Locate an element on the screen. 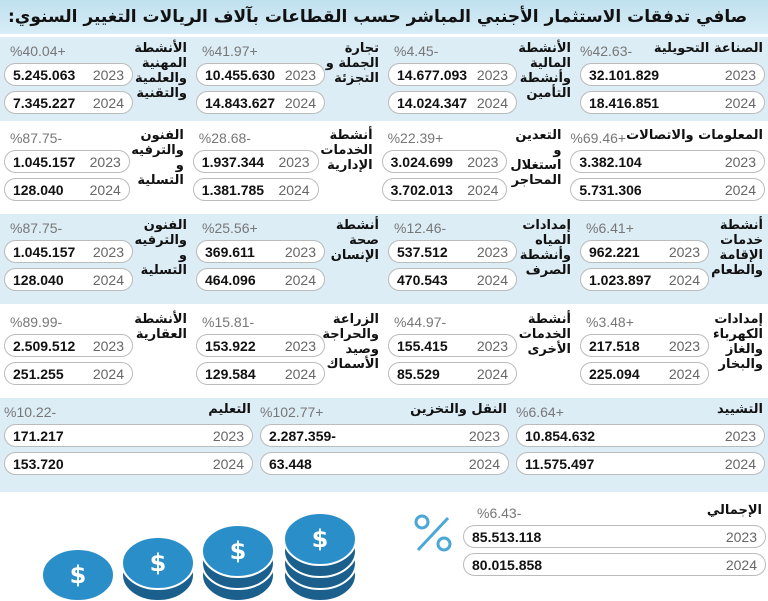 This screenshot has height=601, width=768. change-pct: %15.81- is located at coordinates (228, 322).